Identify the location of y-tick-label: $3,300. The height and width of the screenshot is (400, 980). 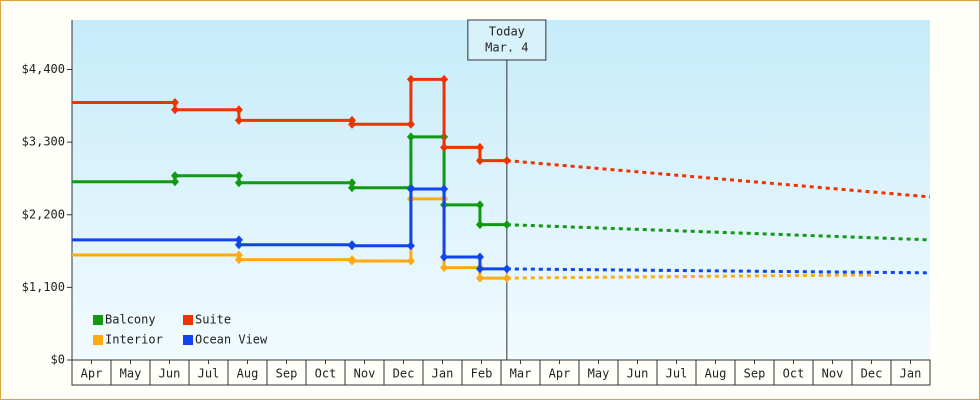
(43, 142).